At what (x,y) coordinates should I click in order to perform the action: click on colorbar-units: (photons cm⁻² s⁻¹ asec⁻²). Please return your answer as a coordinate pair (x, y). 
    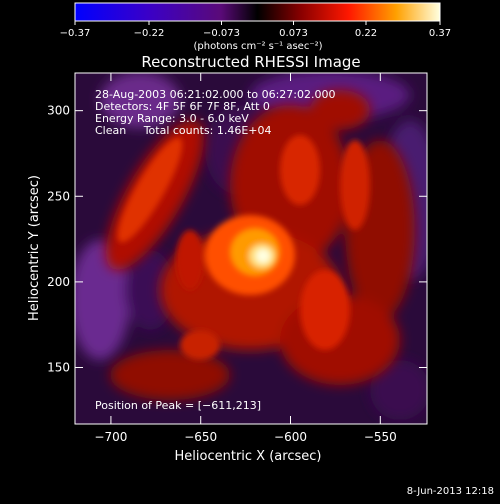
    Looking at the image, I should click on (257, 46).